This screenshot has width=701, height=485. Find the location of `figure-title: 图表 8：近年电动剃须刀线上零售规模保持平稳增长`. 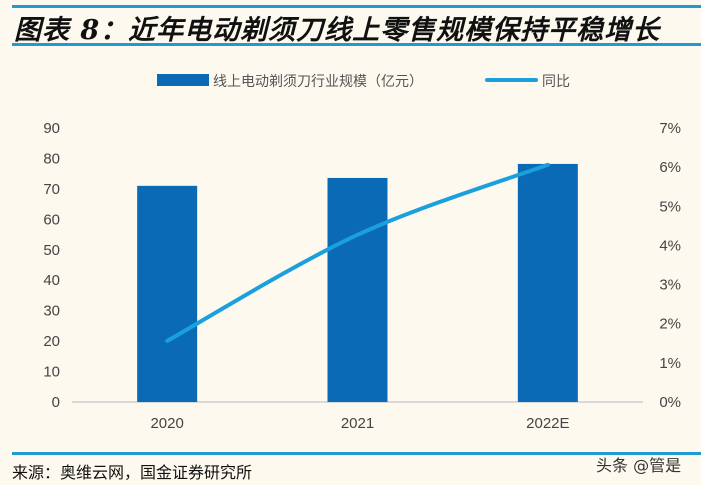

figure-title: 图表 8：近年电动剃须刀线上零售规模保持平稳增长 is located at coordinates (337, 30).